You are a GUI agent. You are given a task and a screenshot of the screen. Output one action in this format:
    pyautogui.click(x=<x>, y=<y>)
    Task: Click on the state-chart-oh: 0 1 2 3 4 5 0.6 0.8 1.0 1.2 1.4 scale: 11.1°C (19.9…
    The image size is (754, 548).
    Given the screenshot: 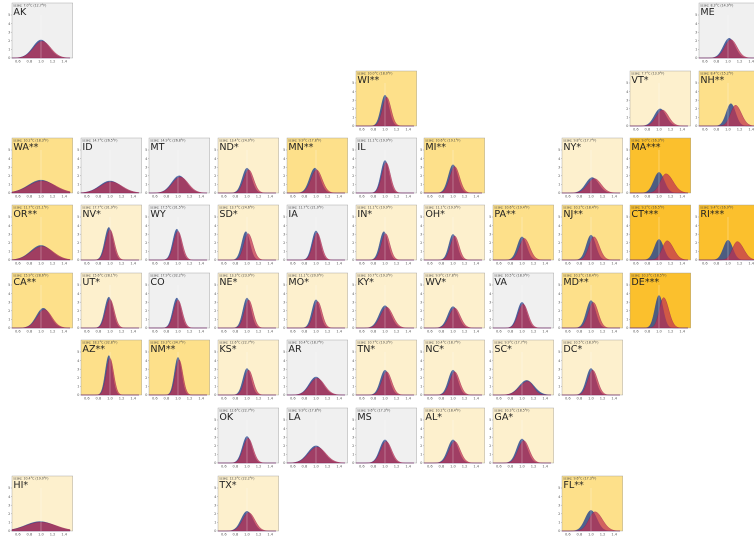 What is the action you would take?
    pyautogui.click(x=453, y=235)
    